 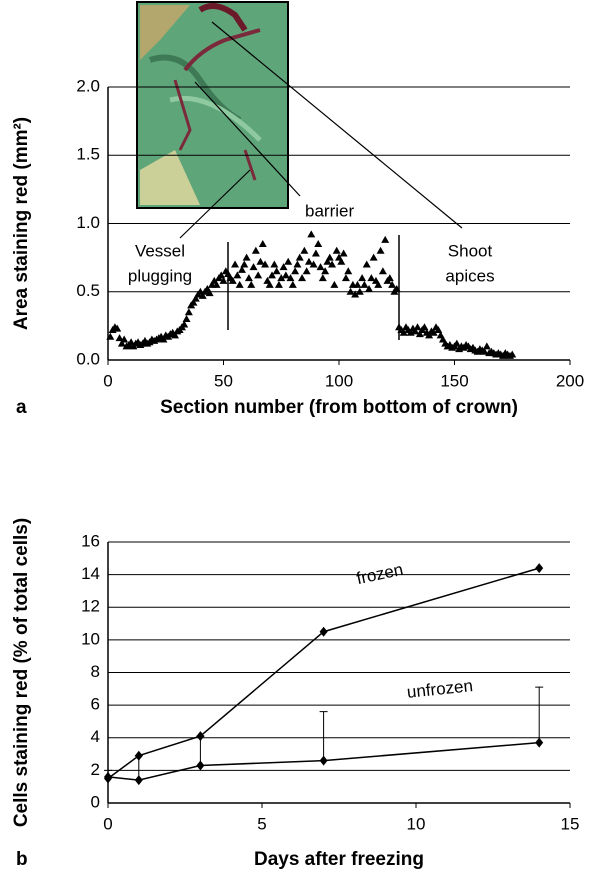 I want to click on series-label: frozen, so click(x=380, y=574).